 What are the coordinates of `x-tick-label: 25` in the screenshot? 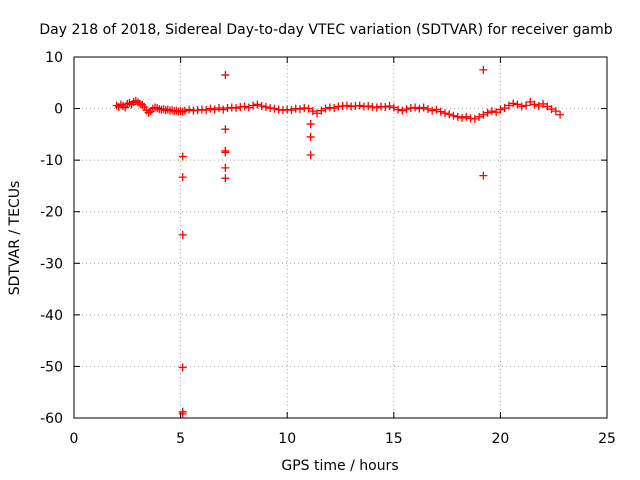 It's located at (607, 439).